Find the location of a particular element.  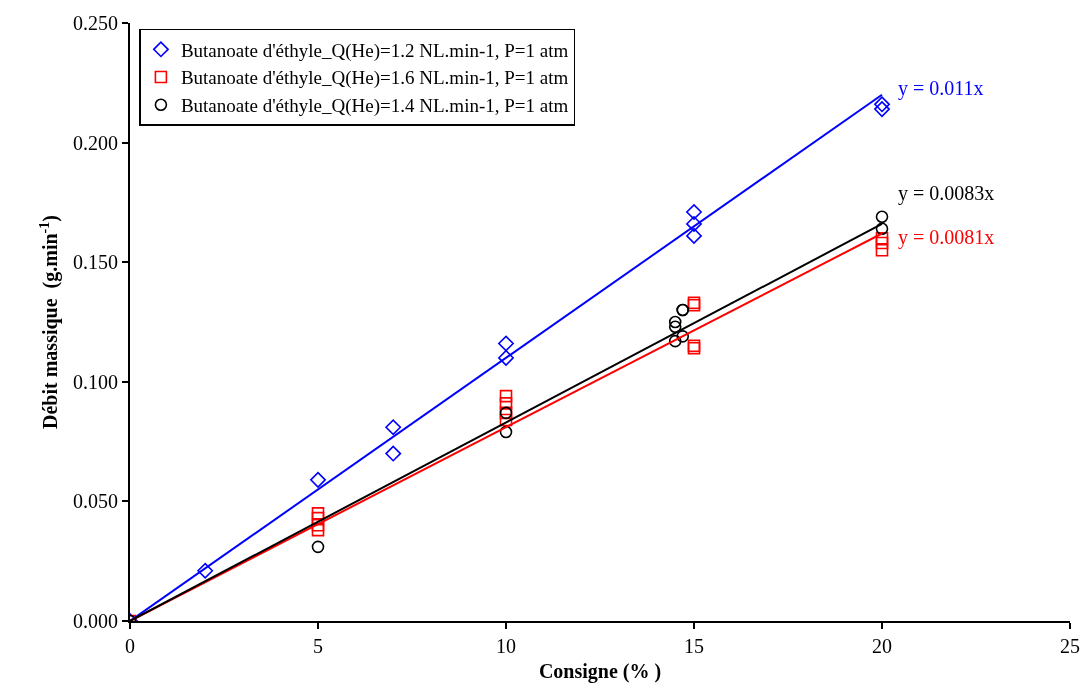

x-tick-label: 25 is located at coordinates (1070, 646).